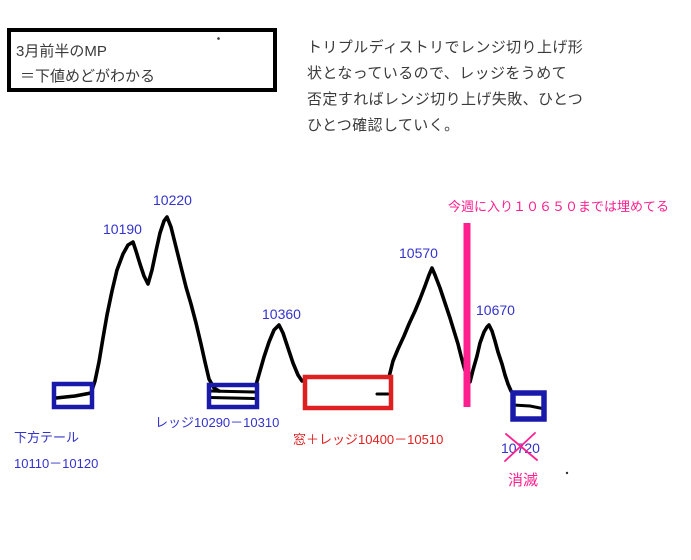 This screenshot has height=560, width=691. What do you see at coordinates (61, 51) in the screenshot?
I see `mp-note-line1: 3月前半のMP` at bounding box center [61, 51].